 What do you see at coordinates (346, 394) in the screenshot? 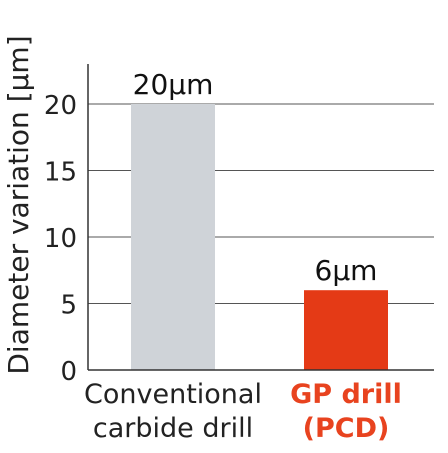
I see `x-category-label-1-0: GP drill` at bounding box center [346, 394].